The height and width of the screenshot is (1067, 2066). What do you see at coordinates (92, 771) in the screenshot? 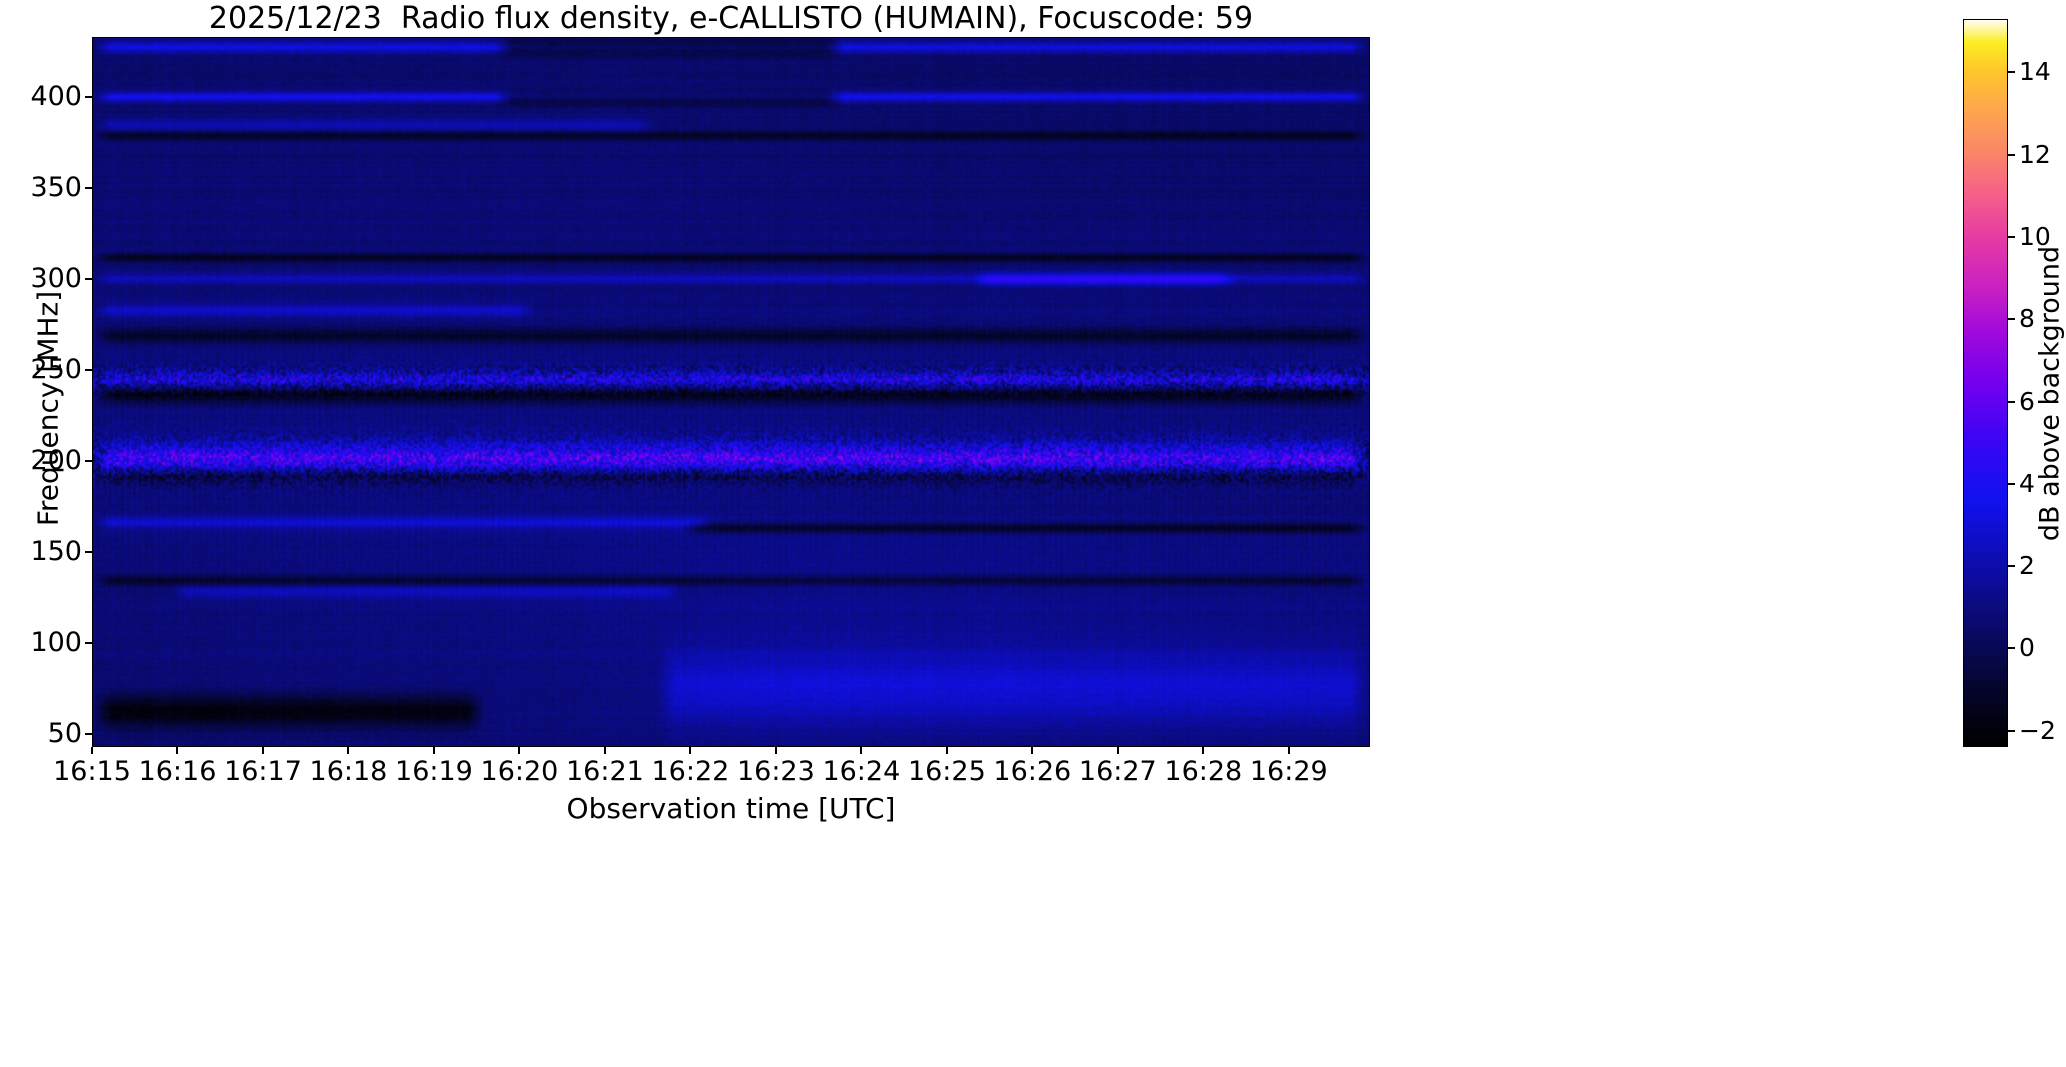
I see `x-tick-label: 16:15` at bounding box center [92, 771].